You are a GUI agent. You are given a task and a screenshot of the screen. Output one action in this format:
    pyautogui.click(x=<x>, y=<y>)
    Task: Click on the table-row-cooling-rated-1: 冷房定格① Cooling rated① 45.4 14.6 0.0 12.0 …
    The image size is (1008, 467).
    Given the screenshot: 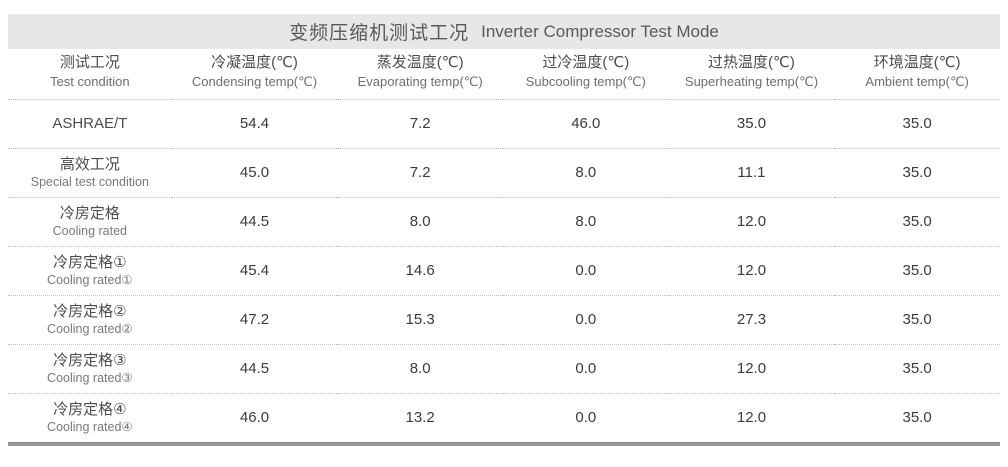 What is the action you would take?
    pyautogui.click(x=504, y=271)
    